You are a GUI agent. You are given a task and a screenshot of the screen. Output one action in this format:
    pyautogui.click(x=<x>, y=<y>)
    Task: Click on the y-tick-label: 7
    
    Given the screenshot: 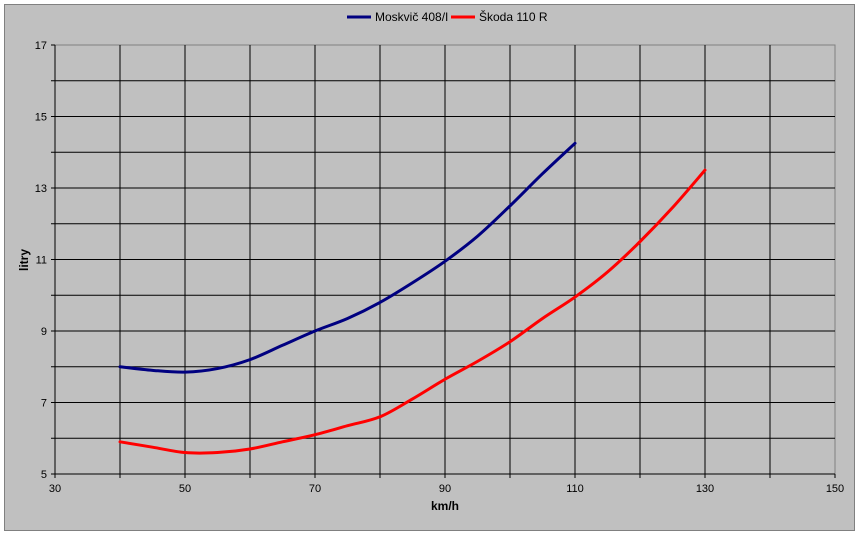 What is the action you would take?
    pyautogui.click(x=44, y=404)
    